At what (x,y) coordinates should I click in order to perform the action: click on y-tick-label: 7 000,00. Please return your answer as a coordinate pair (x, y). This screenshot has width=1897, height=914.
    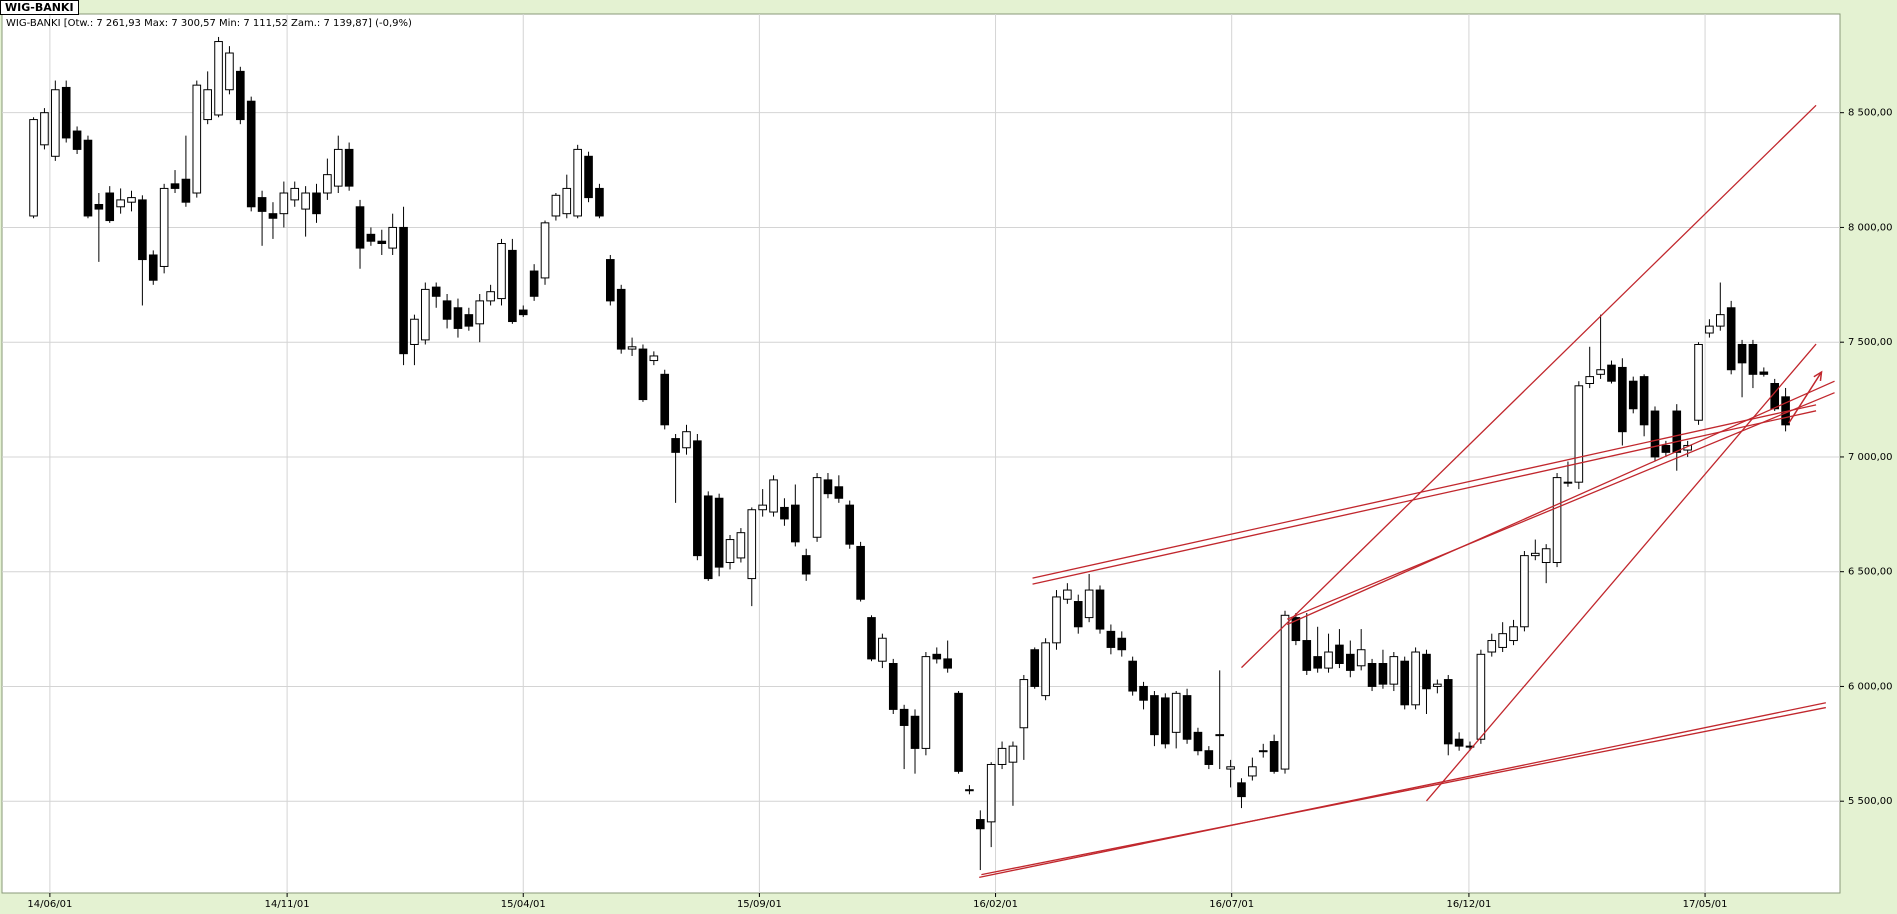
    Looking at the image, I should click on (1870, 457).